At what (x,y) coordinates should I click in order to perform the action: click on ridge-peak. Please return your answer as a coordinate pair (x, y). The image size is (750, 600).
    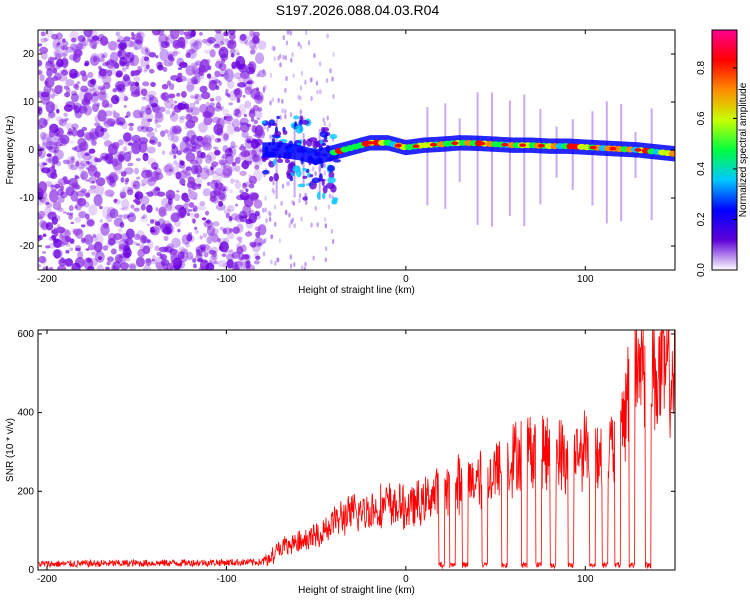
    Looking at the image, I should click on (455, 143).